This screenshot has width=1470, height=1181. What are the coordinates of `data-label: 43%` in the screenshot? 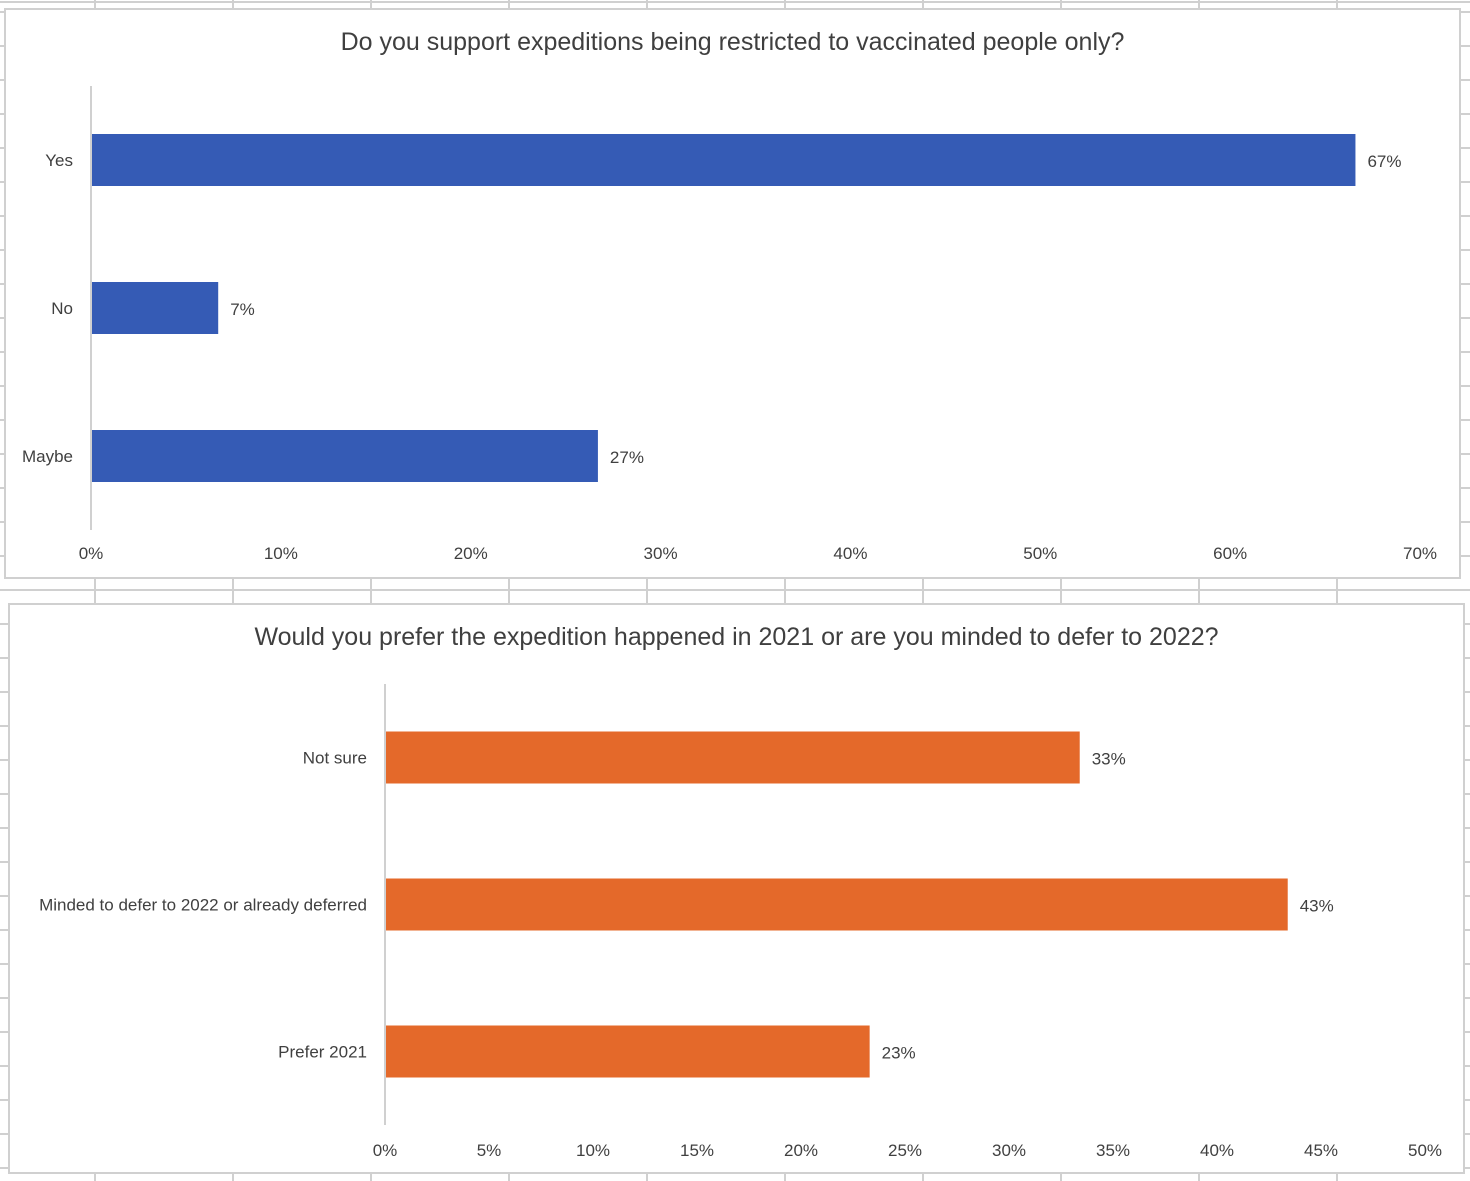 It's located at (1317, 906).